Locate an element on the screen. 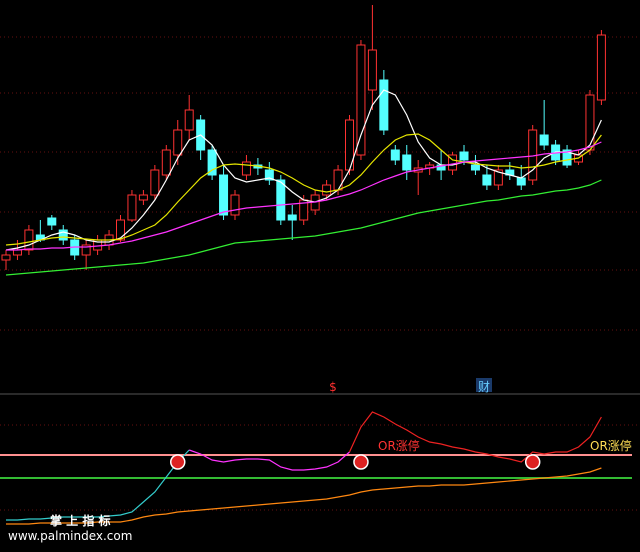  flag-box is located at coordinates (484, 385).